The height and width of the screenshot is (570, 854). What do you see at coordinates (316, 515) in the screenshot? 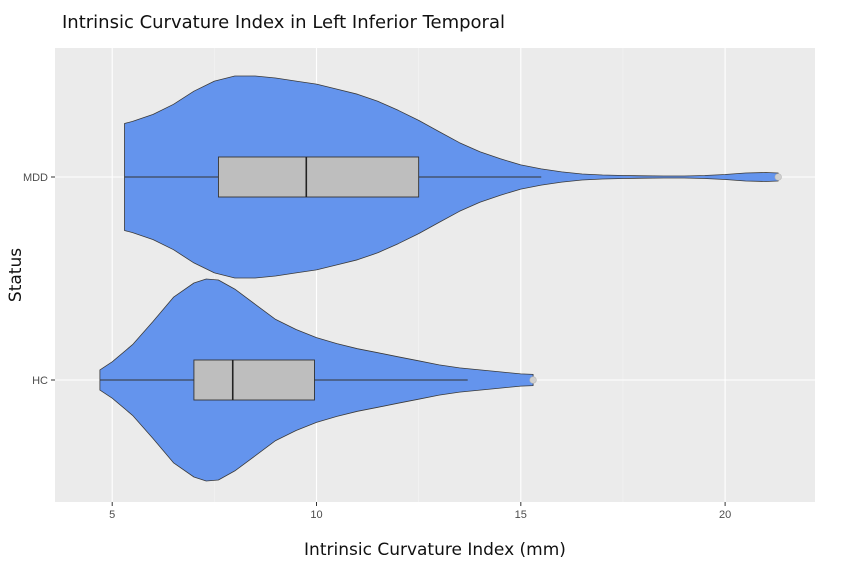
I see `x-tick-label: 10` at bounding box center [316, 515].